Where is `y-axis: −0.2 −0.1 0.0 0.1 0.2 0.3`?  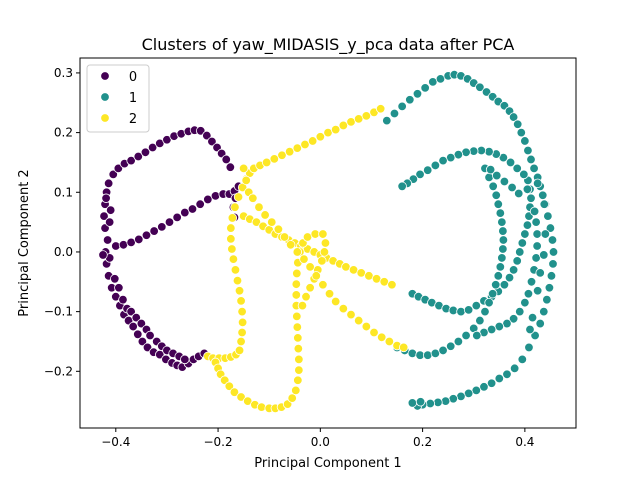 y-axis: −0.2 −0.1 0.0 0.1 0.2 0.3 is located at coordinates (62, 222).